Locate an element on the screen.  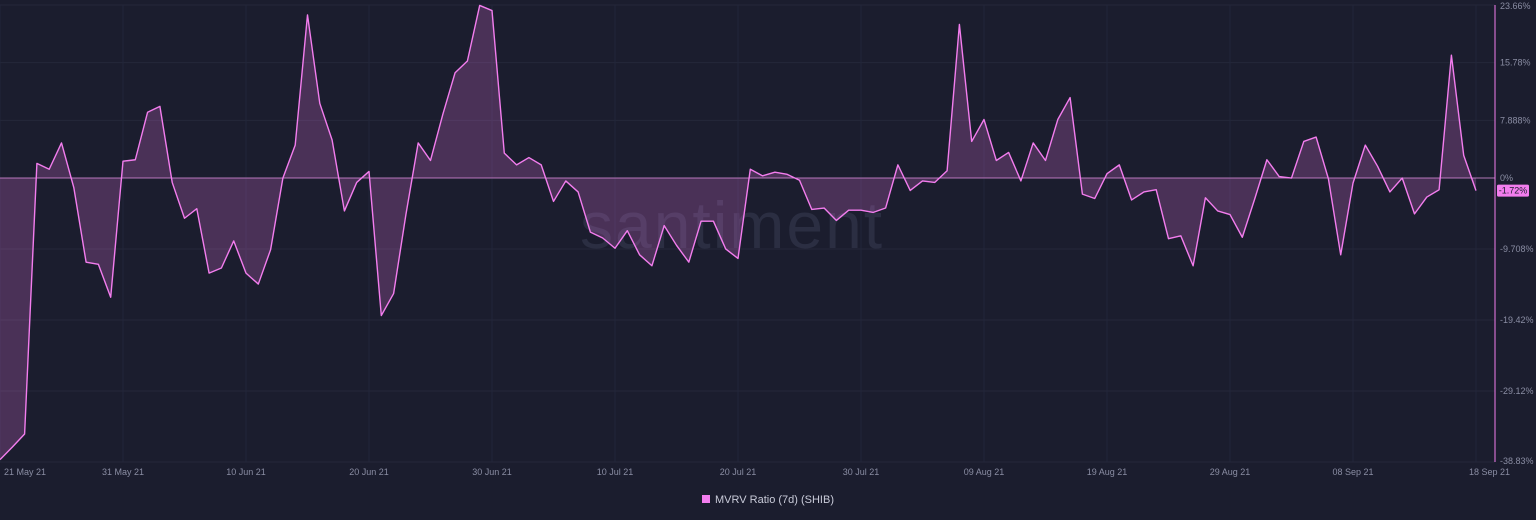
x-tick-label: 20 Jul 21 is located at coordinates (738, 472).